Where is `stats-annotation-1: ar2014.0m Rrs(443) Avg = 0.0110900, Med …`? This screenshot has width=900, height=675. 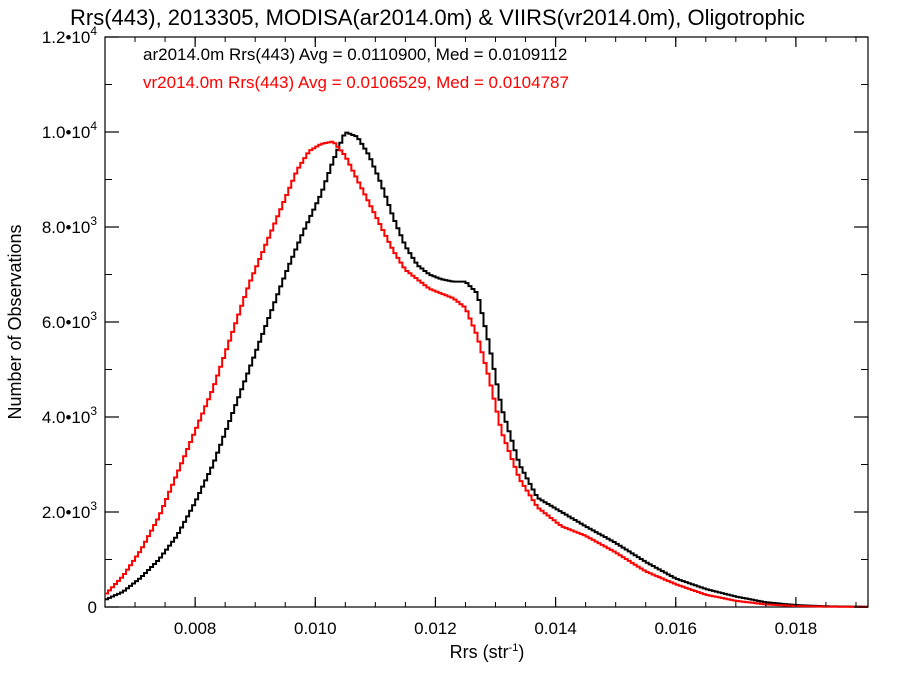 stats-annotation-1: ar2014.0m Rrs(443) Avg = 0.0110900, Med … is located at coordinates (355, 54).